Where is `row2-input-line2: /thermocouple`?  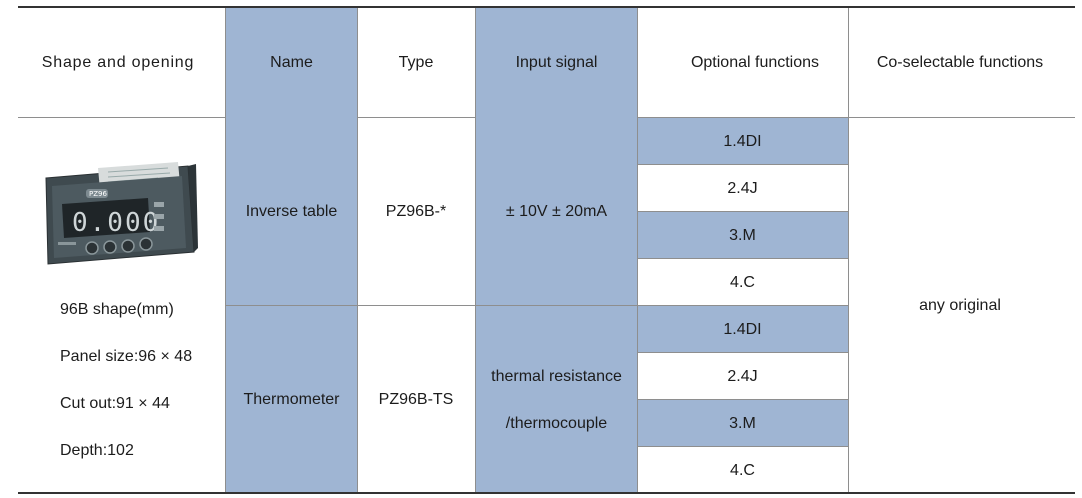
row2-input-line2: /thermocouple is located at coordinates (556, 423).